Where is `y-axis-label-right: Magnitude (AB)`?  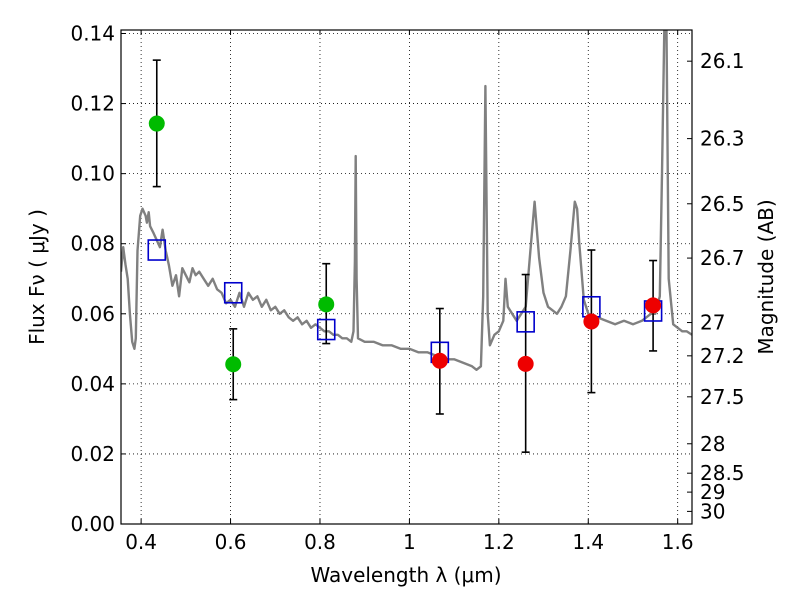 y-axis-label-right: Magnitude (AB) is located at coordinates (766, 276).